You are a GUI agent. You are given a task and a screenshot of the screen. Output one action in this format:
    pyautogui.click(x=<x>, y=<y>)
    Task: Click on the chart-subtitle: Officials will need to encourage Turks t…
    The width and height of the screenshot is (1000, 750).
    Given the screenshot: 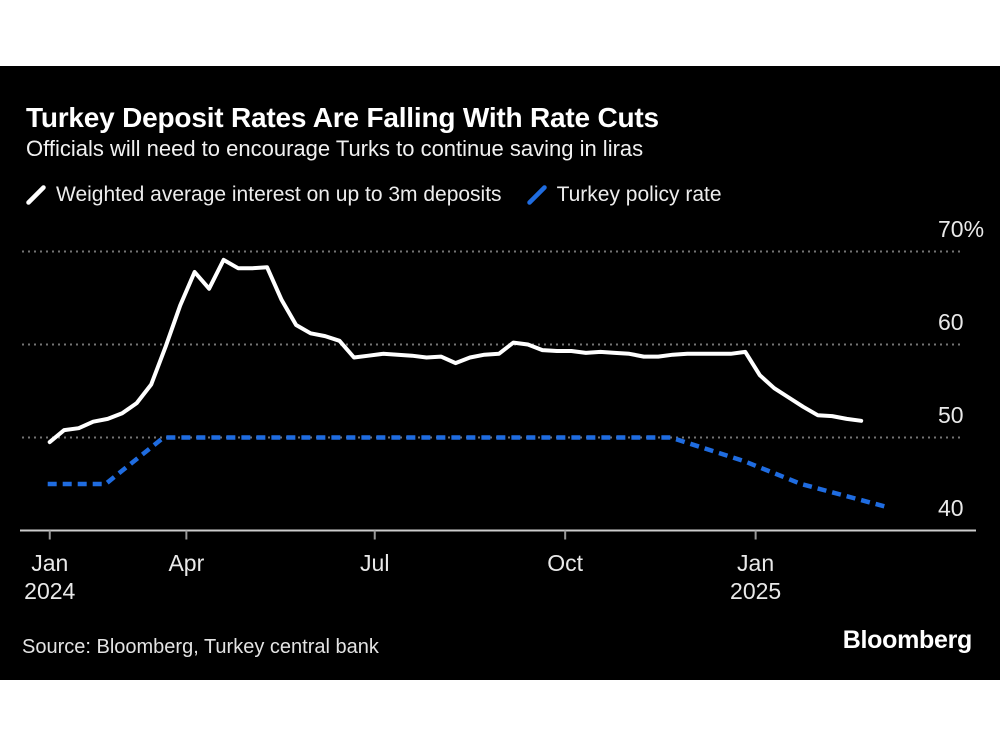 What is the action you would take?
    pyautogui.click(x=335, y=148)
    